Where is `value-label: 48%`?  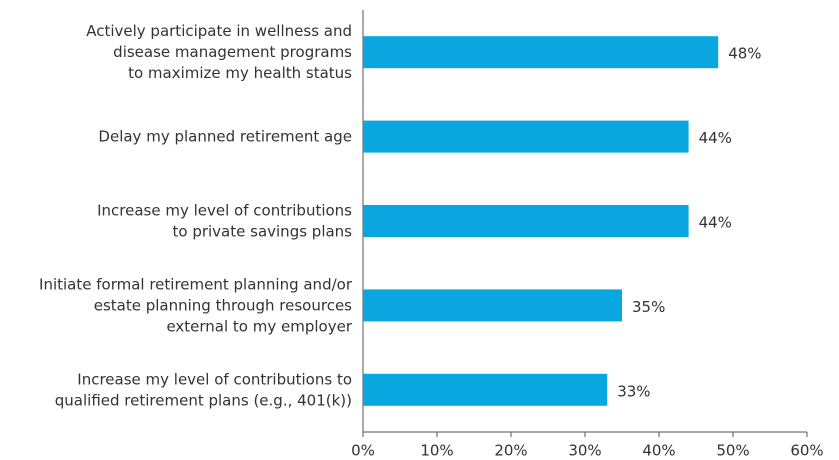 value-label: 48% is located at coordinates (744, 54).